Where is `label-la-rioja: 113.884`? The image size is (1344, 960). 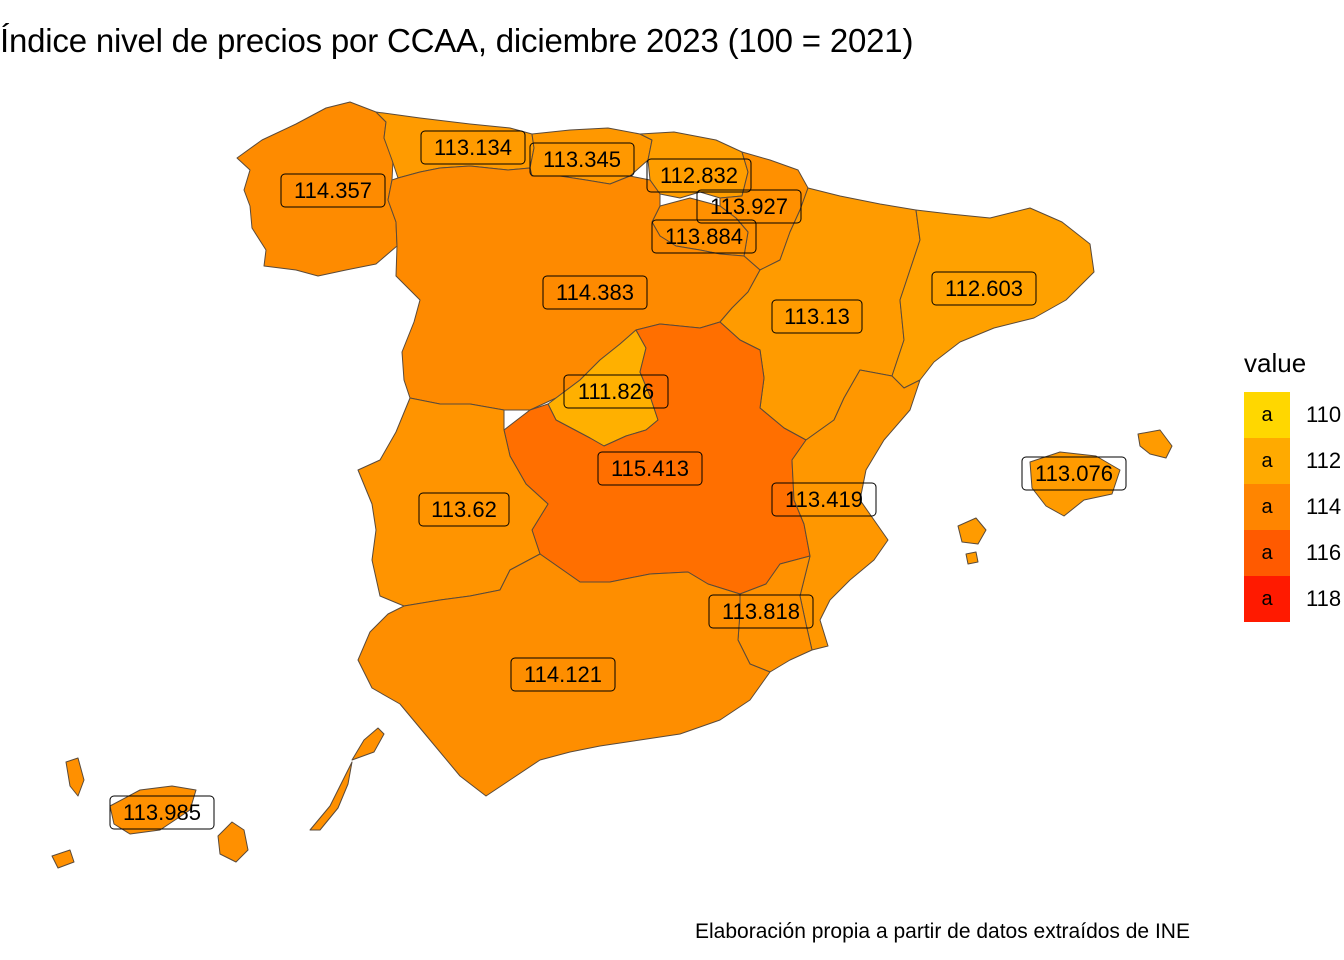
label-la-rioja: 113.884 is located at coordinates (704, 236).